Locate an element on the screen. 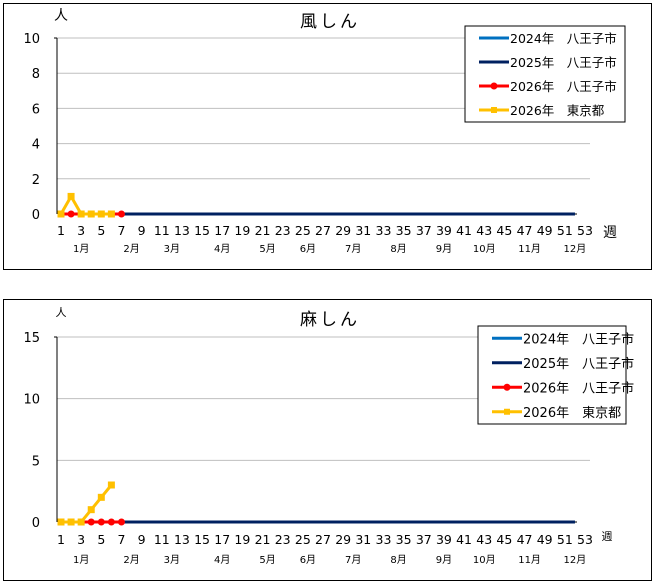 The width and height of the screenshot is (655, 582). legend-item: 2024年 八王子市 is located at coordinates (548, 38).